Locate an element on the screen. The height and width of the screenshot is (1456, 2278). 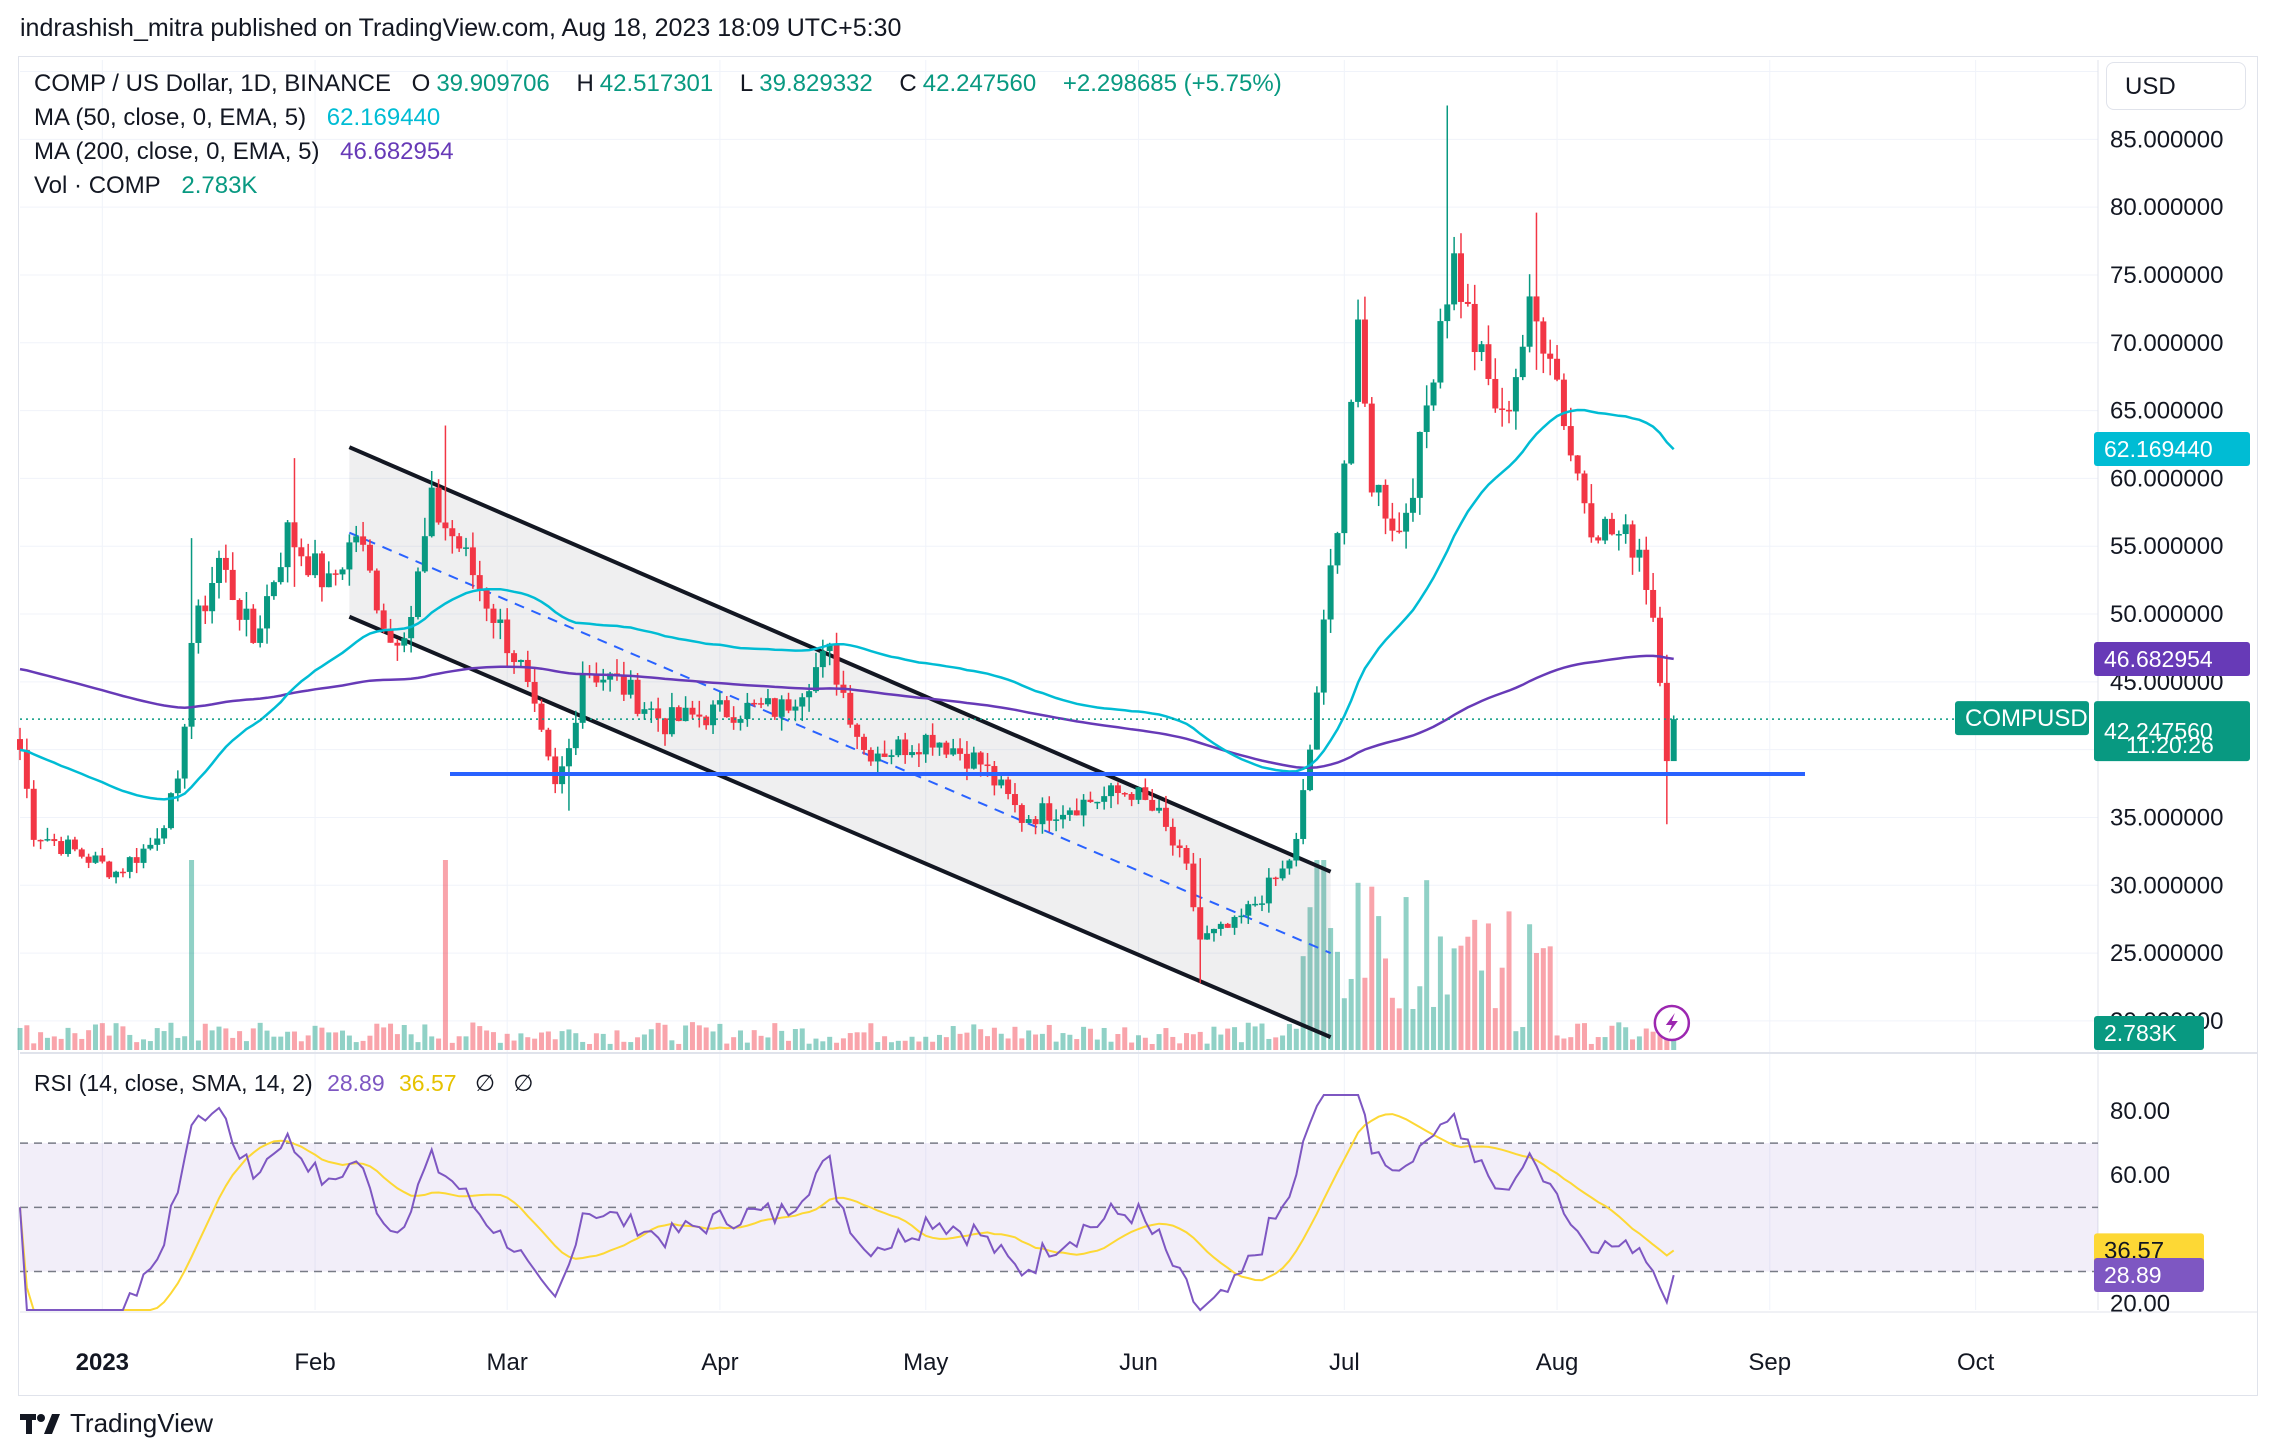
time-tick-label: 2023 is located at coordinates (102, 1362).